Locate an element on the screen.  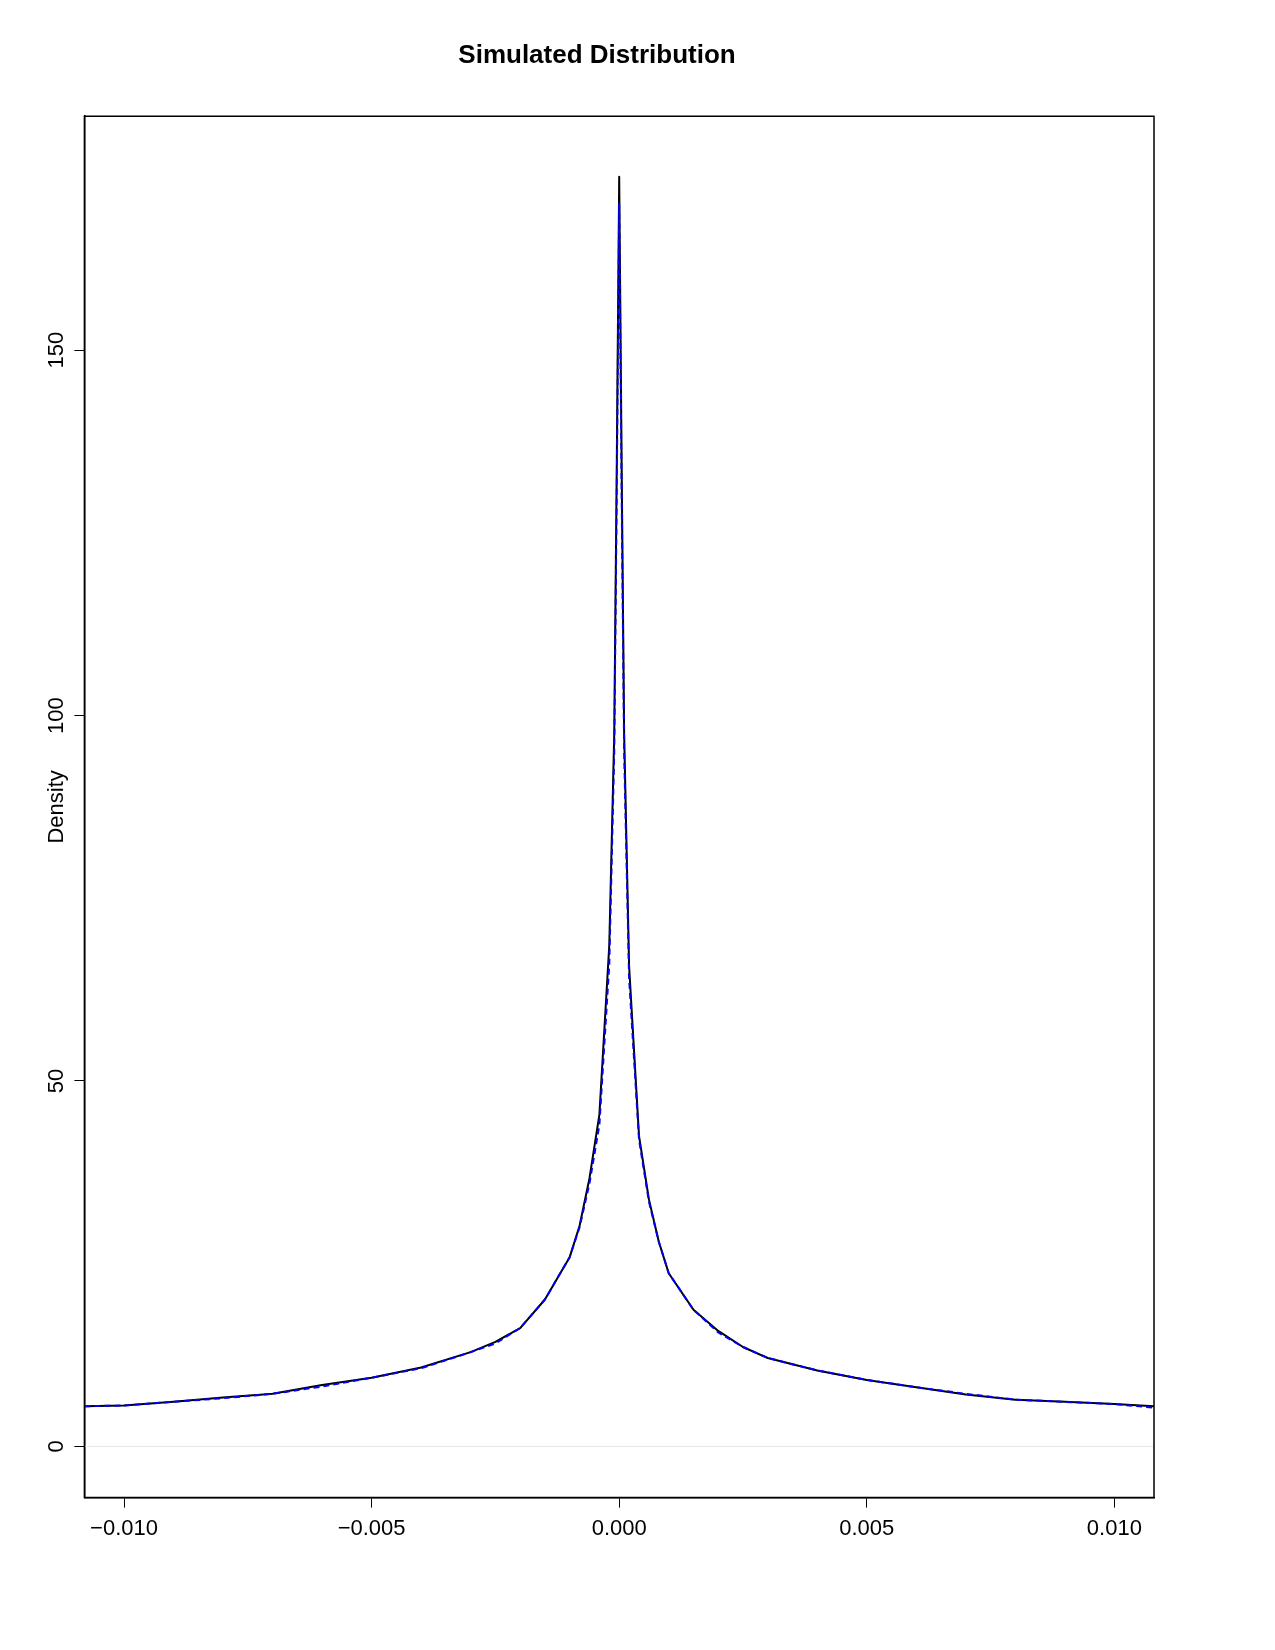
x-tick-label: −0.010 is located at coordinates (124, 1527).